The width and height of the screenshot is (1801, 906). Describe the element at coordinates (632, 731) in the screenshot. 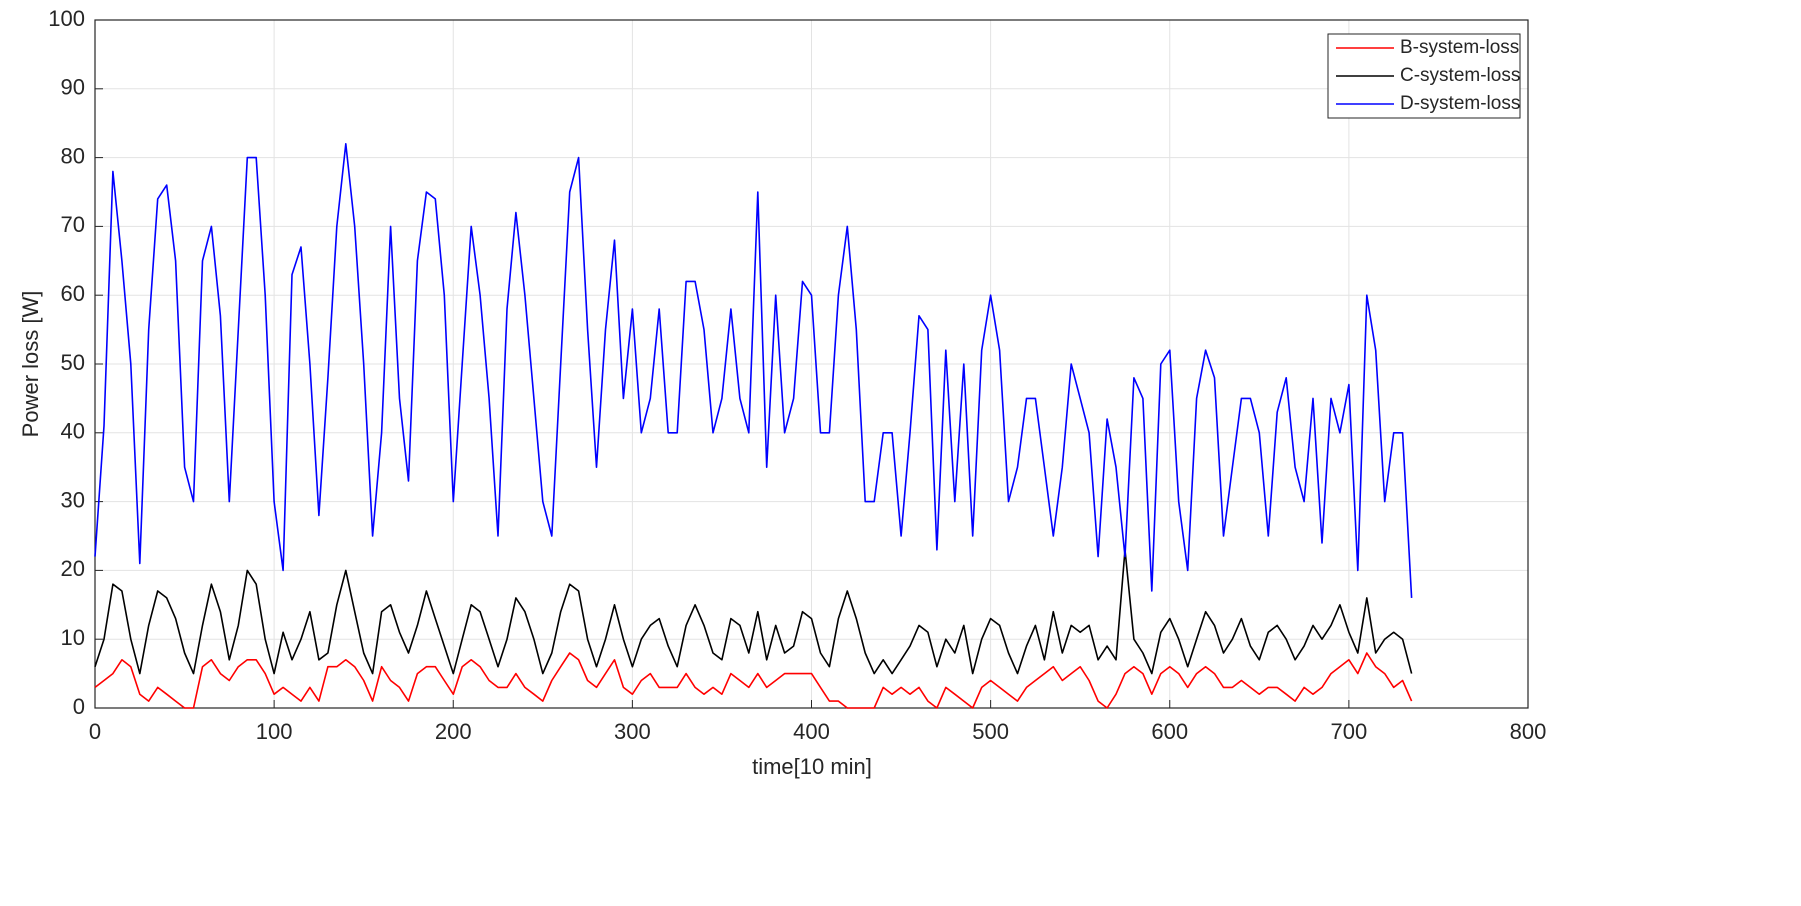

I see `x-tick-label: 300` at that location.